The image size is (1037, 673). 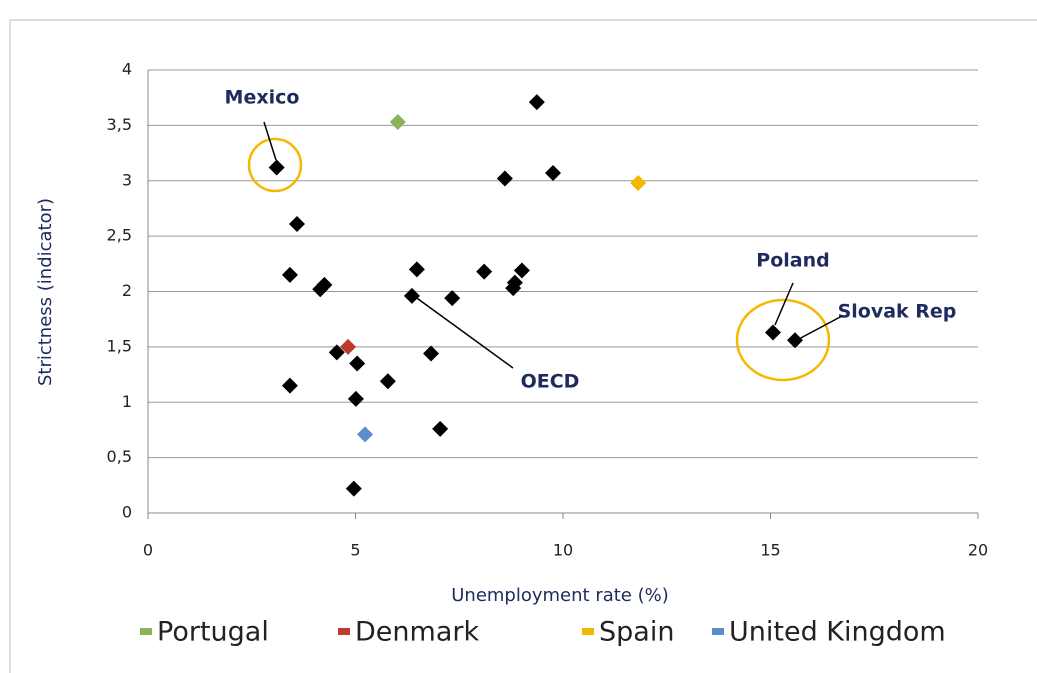 What do you see at coordinates (550, 382) in the screenshot?
I see `annotation: OECD` at bounding box center [550, 382].